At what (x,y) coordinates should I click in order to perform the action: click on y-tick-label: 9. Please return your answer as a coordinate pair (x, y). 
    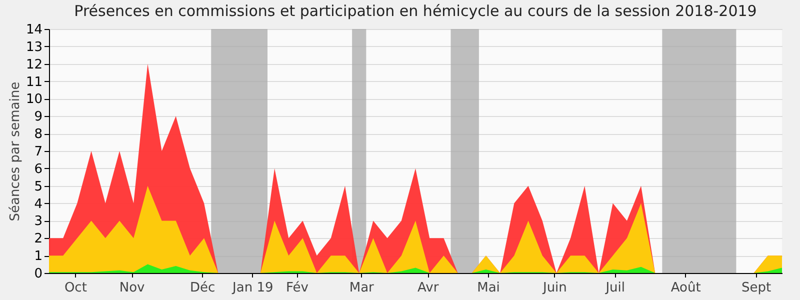
    Looking at the image, I should click on (38, 117).